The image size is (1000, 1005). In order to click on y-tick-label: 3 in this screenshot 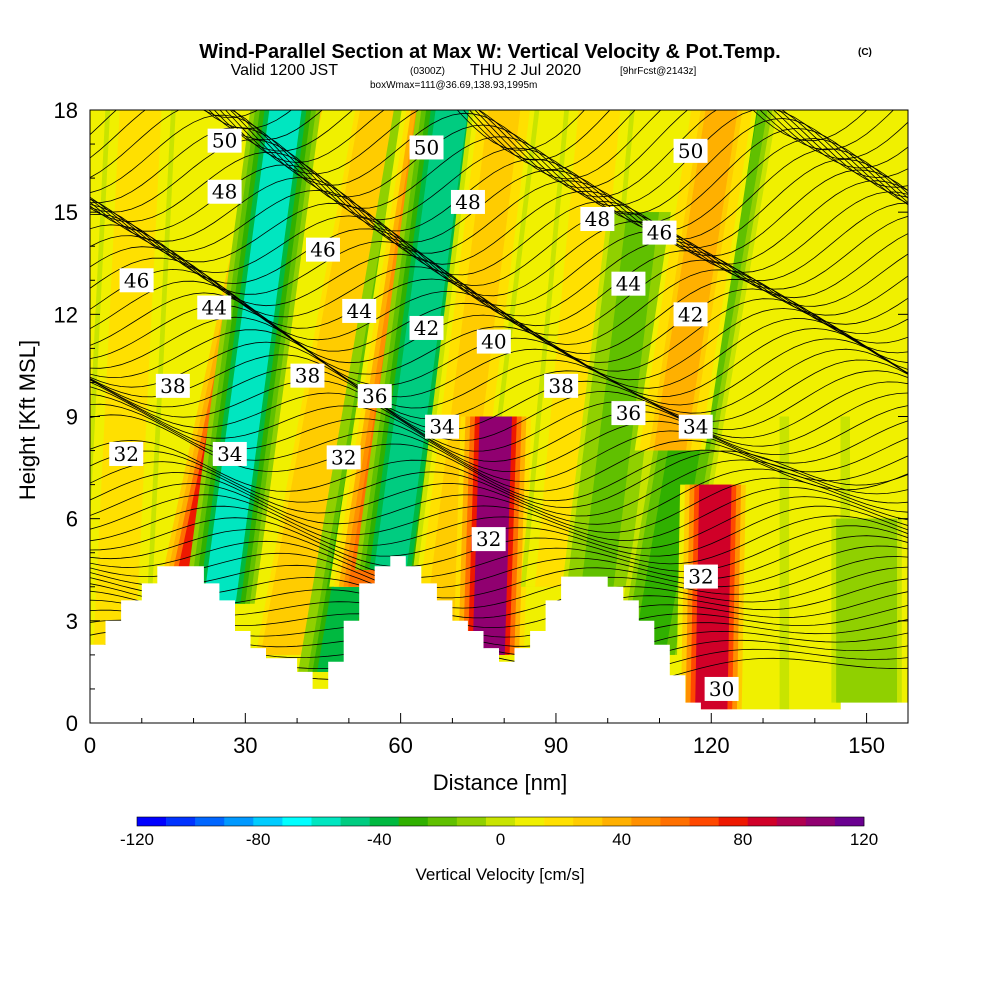, I will do `click(72, 621)`.